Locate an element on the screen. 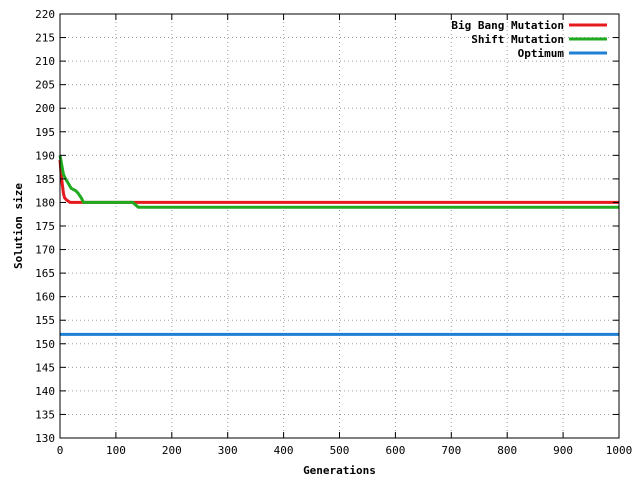 The width and height of the screenshot is (640, 480). y-tick-label: 165 is located at coordinates (45, 273).